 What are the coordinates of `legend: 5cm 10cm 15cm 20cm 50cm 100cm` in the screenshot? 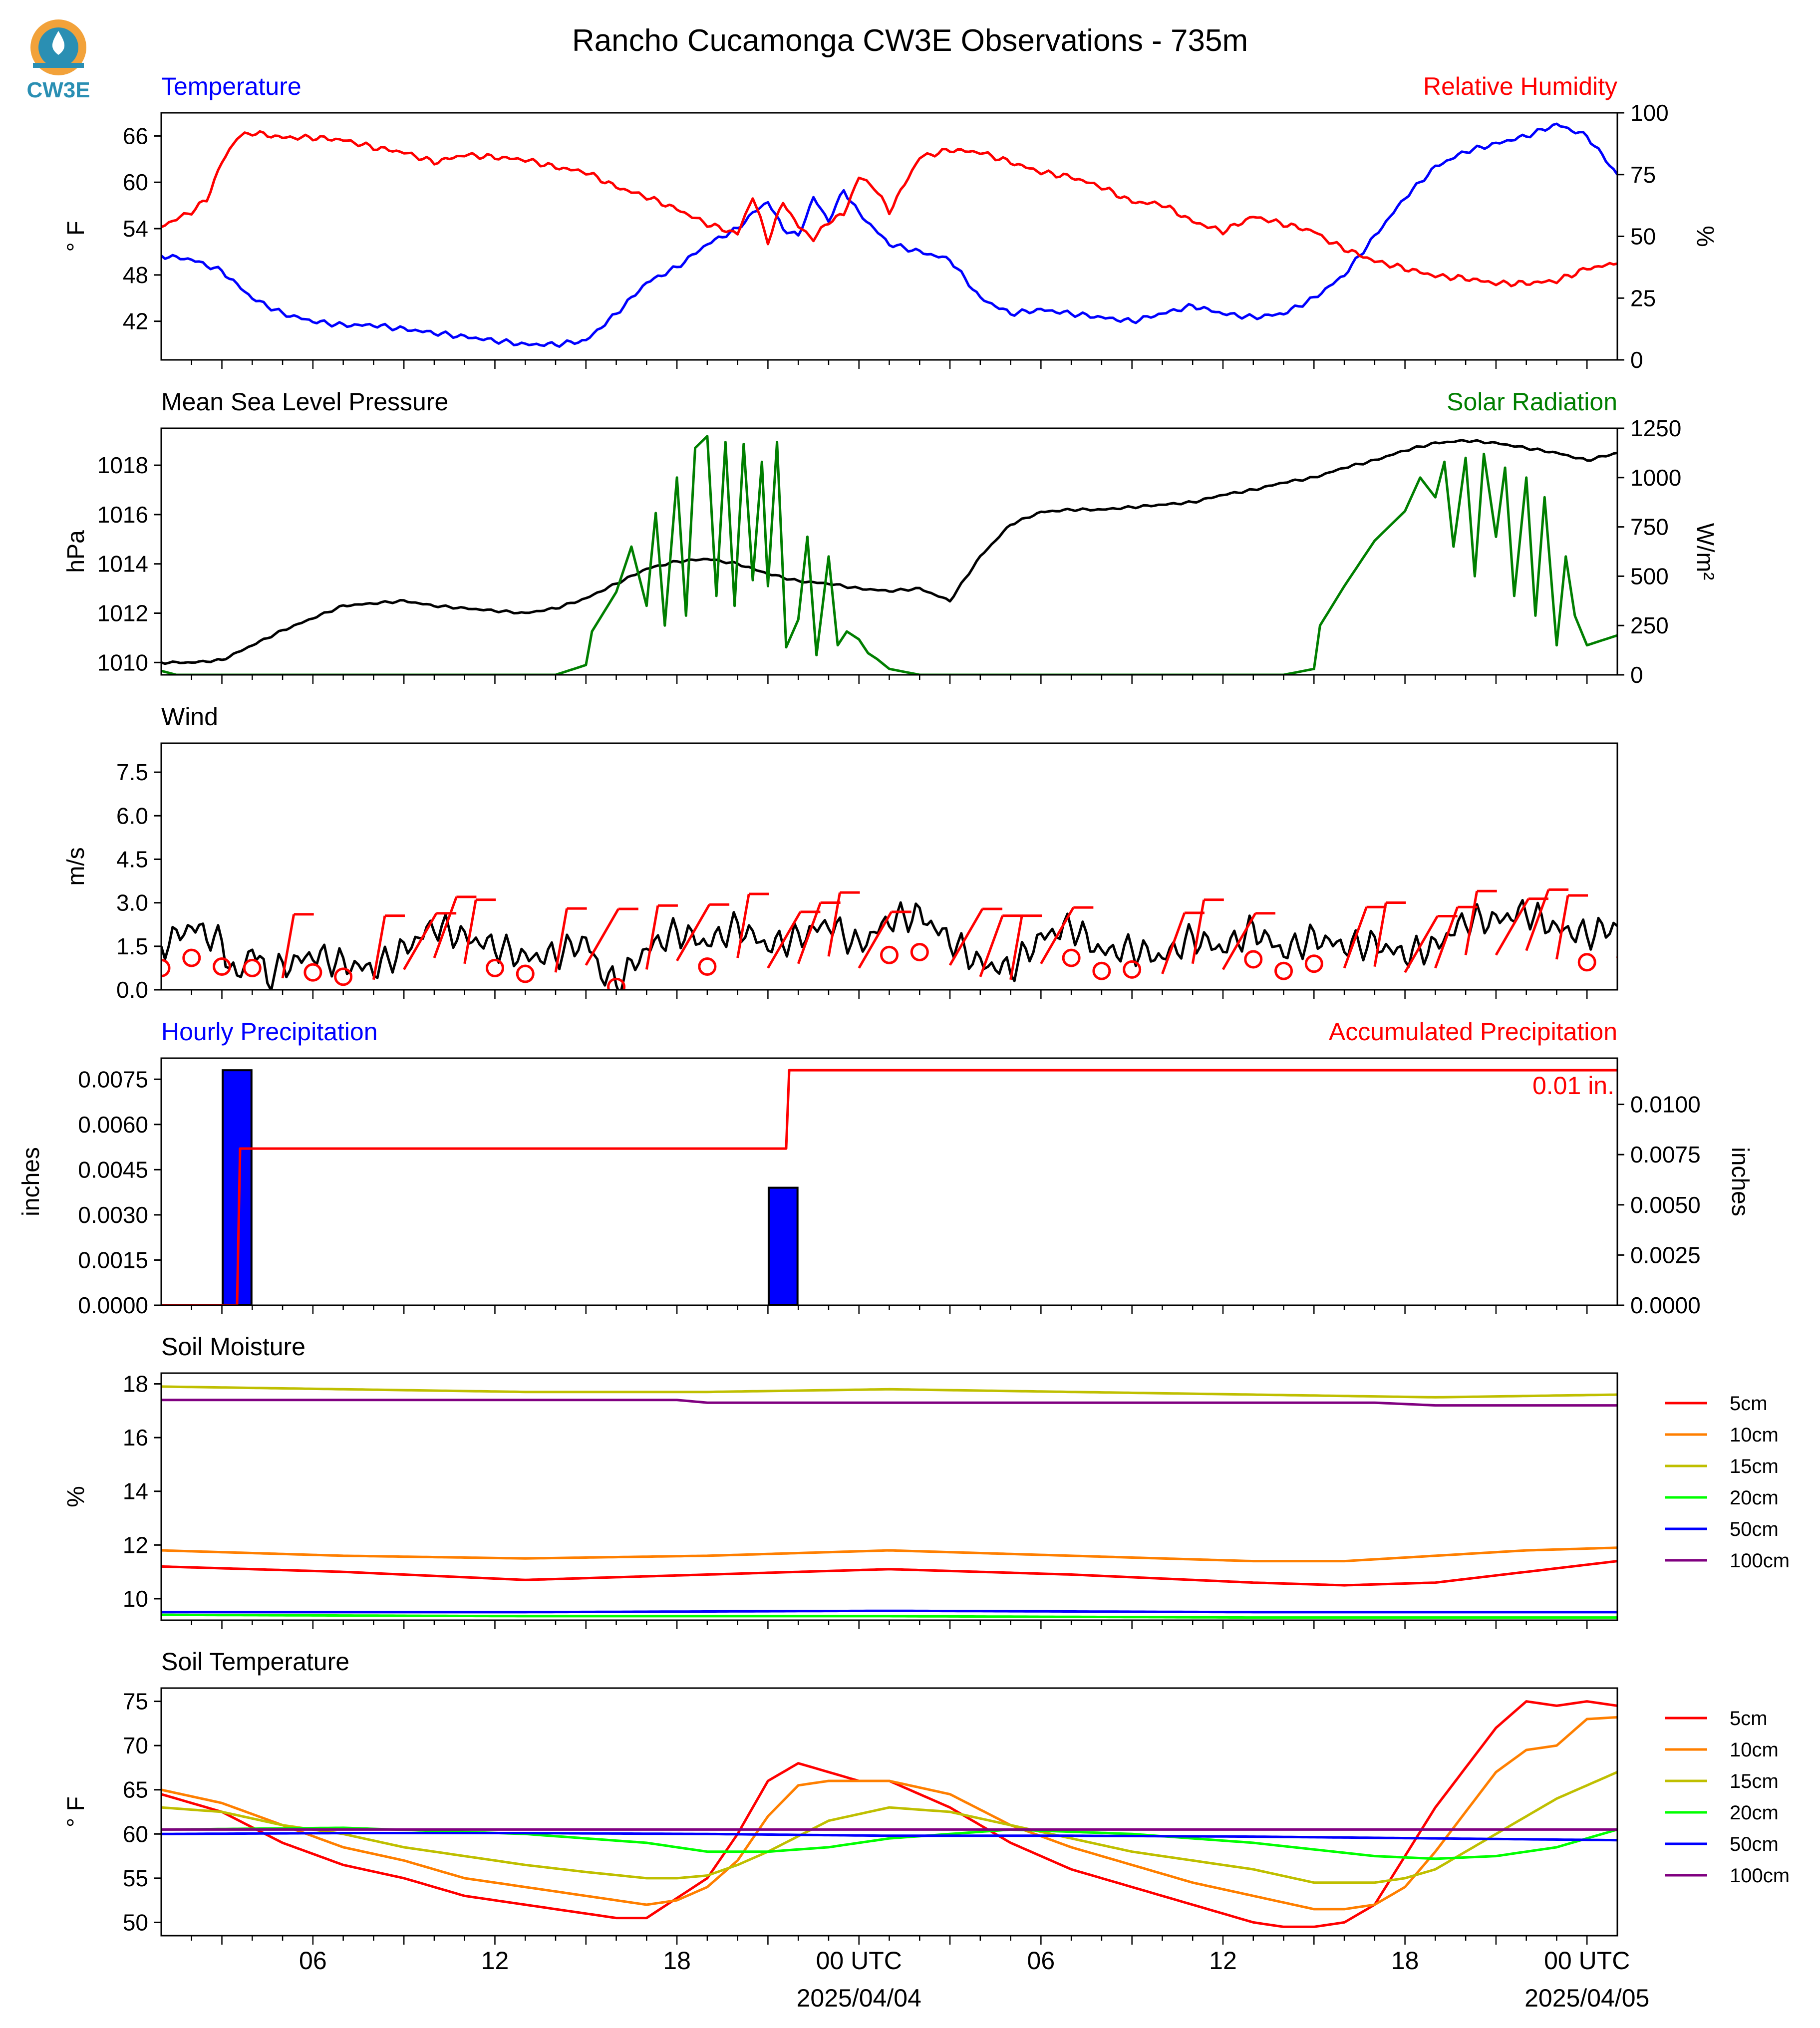 It's located at (1727, 1482).